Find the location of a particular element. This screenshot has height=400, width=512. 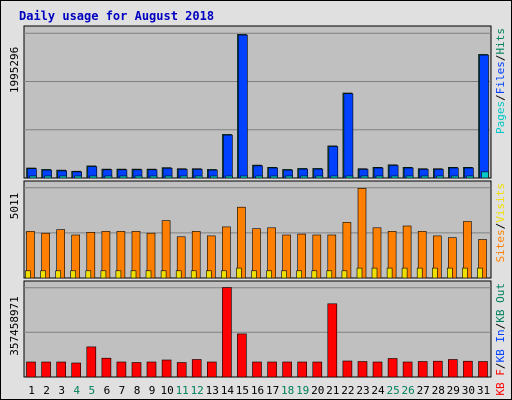

x-tick-label: 26 is located at coordinates (407, 390).